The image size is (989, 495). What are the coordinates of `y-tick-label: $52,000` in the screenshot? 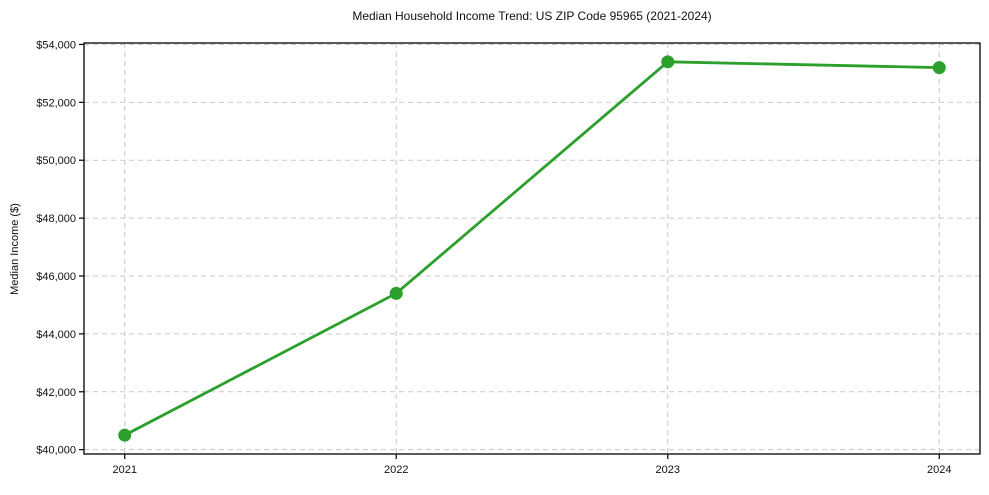 It's located at (56, 103).